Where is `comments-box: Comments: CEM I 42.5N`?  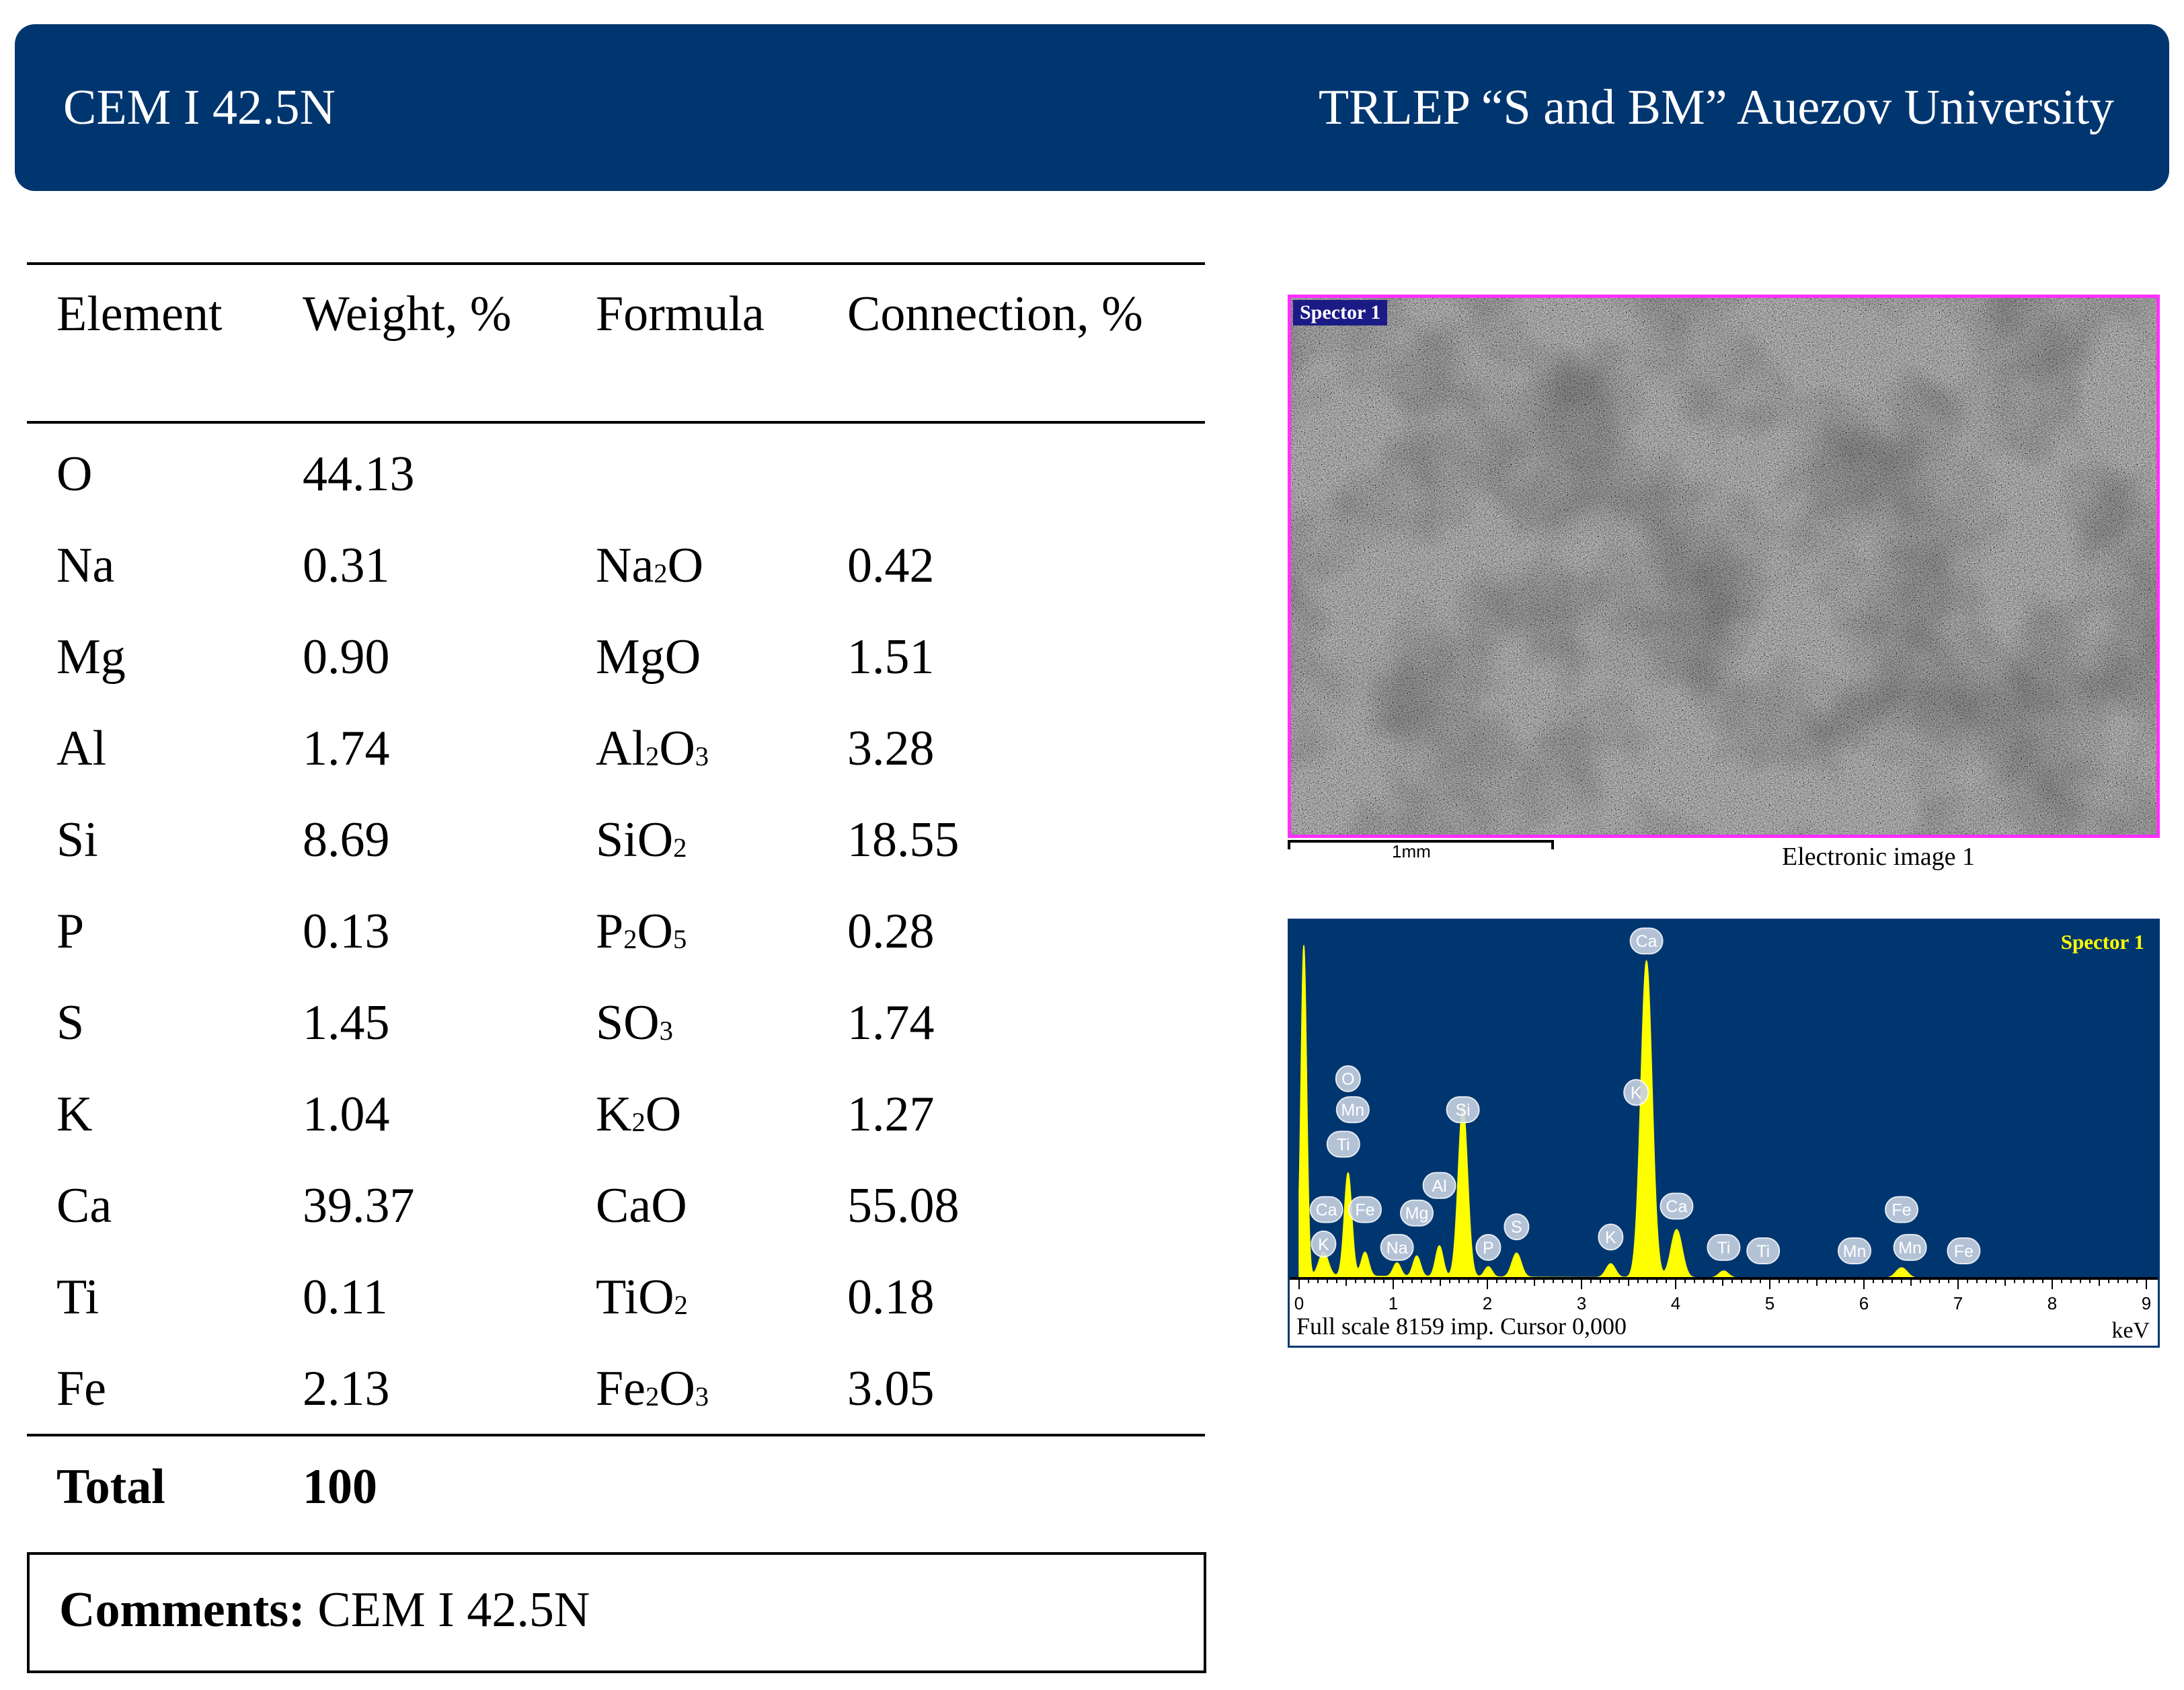
comments-box: Comments: CEM I 42.5N is located at coordinates (617, 1612).